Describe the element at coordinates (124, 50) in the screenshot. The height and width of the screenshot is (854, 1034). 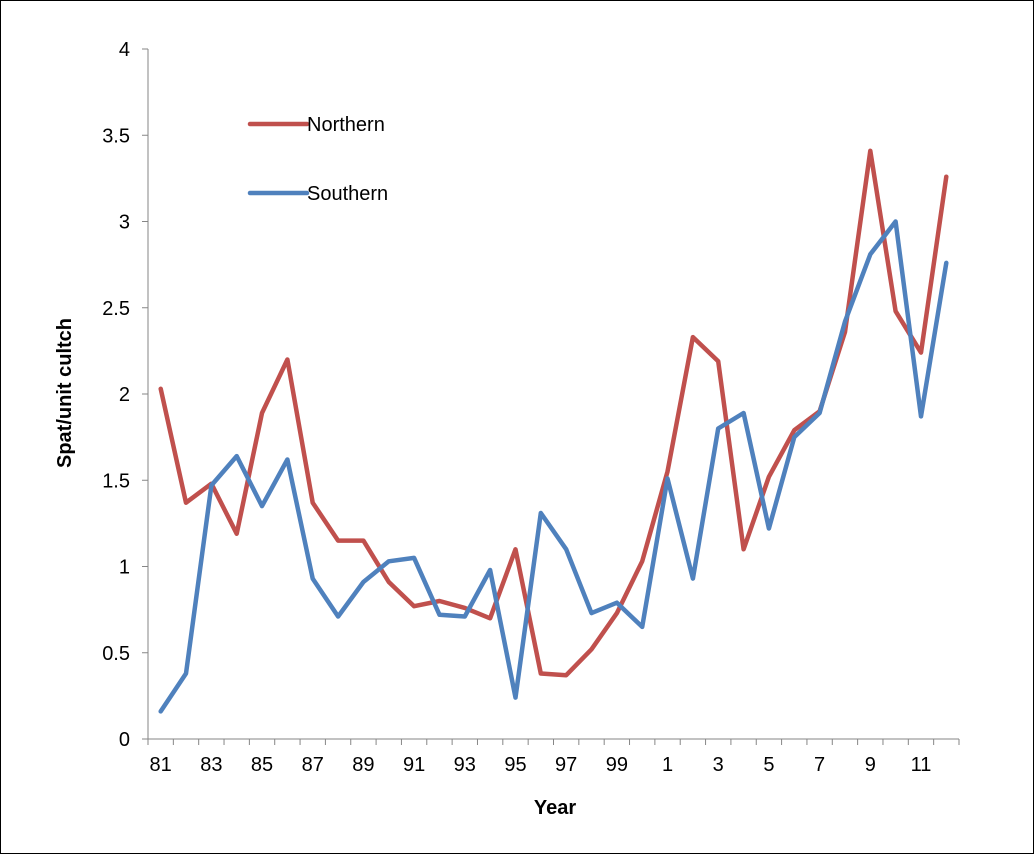
I see `y-tick-label: 4` at that location.